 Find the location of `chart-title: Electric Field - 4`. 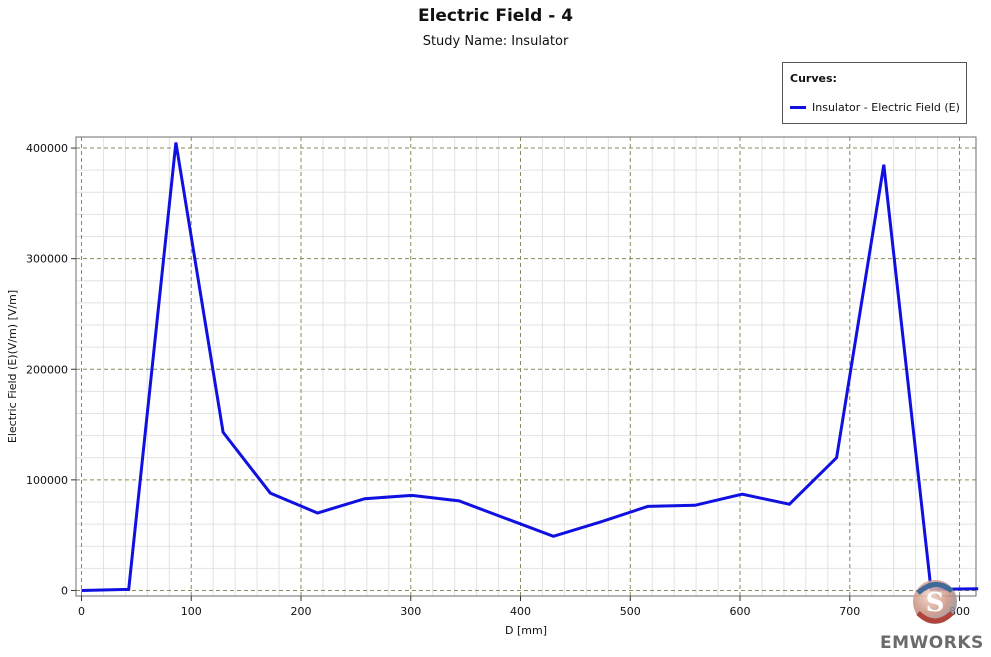

chart-title: Electric Field - 4 is located at coordinates (495, 16).